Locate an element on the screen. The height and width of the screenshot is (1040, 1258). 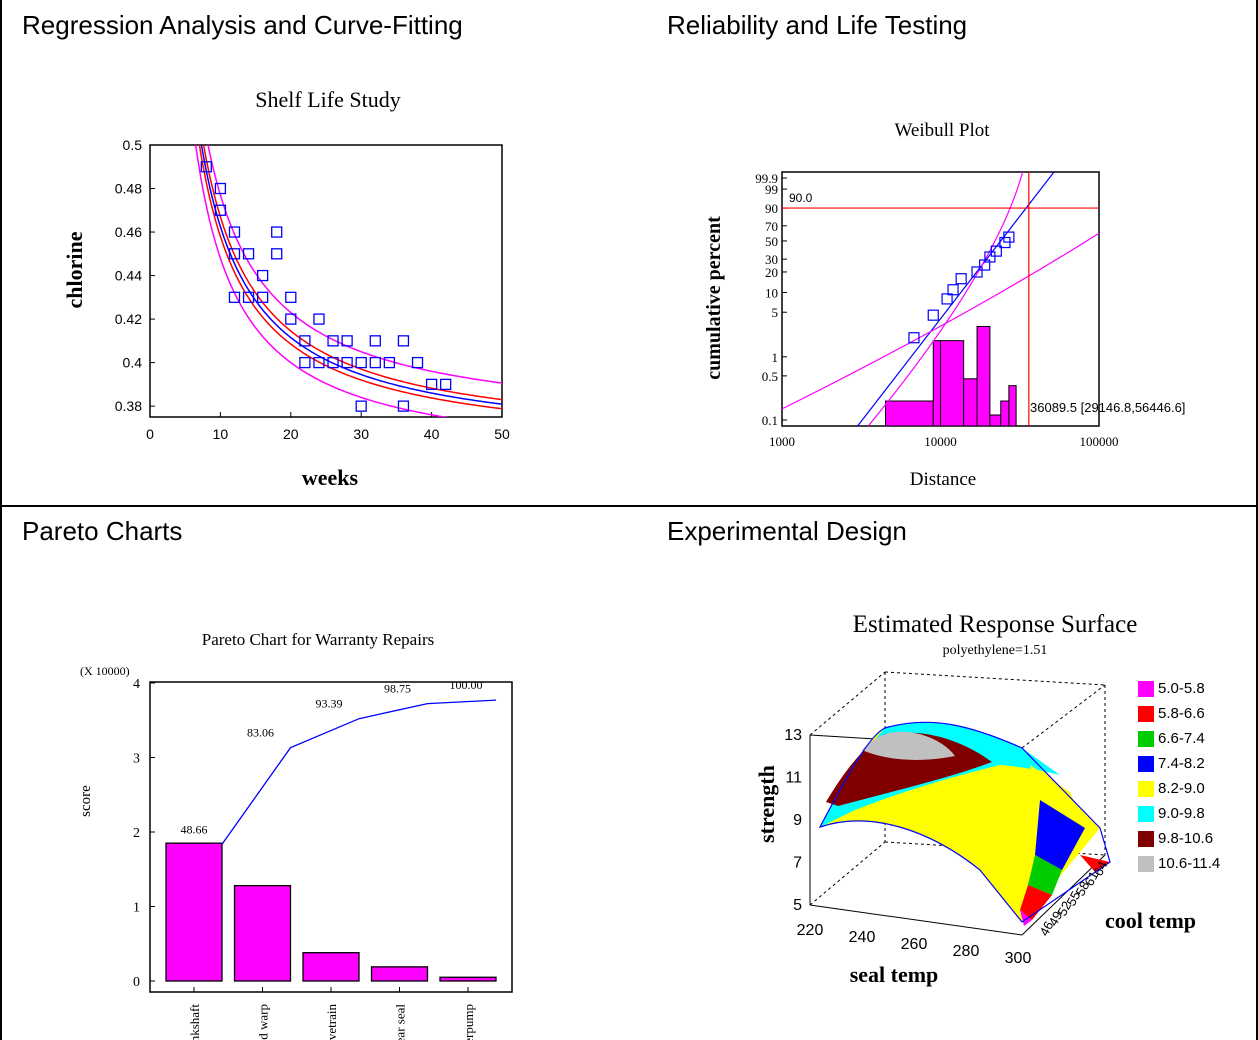
x-axis-label: seal temp is located at coordinates (894, 974).